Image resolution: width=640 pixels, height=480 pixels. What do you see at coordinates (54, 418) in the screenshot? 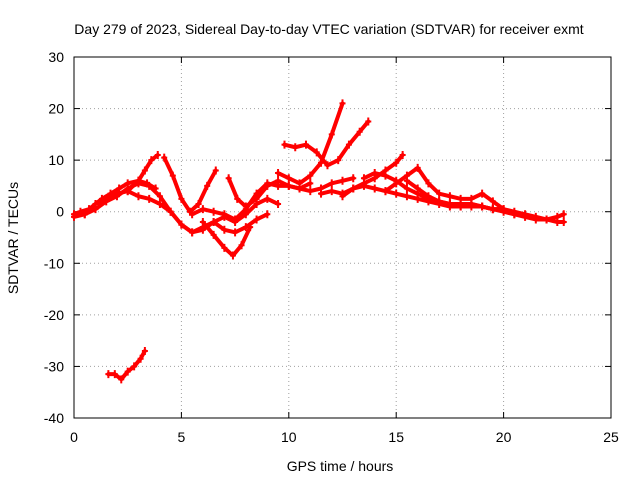
I see `y-tick-label: -40` at bounding box center [54, 418].